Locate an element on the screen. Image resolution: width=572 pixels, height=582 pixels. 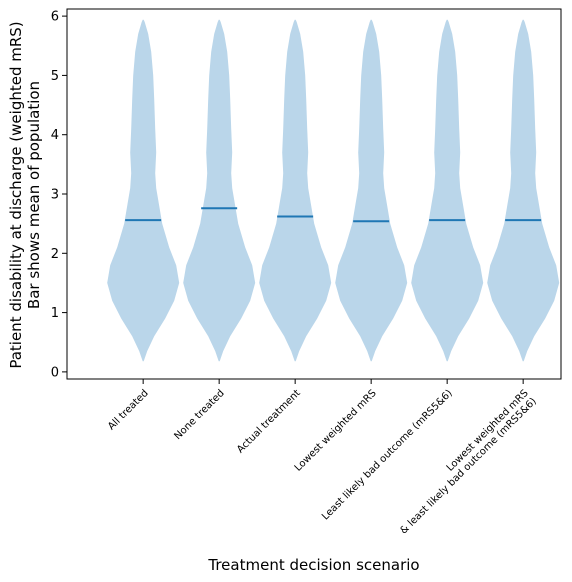
y-tick-label-1: 1 is located at coordinates (55, 313).